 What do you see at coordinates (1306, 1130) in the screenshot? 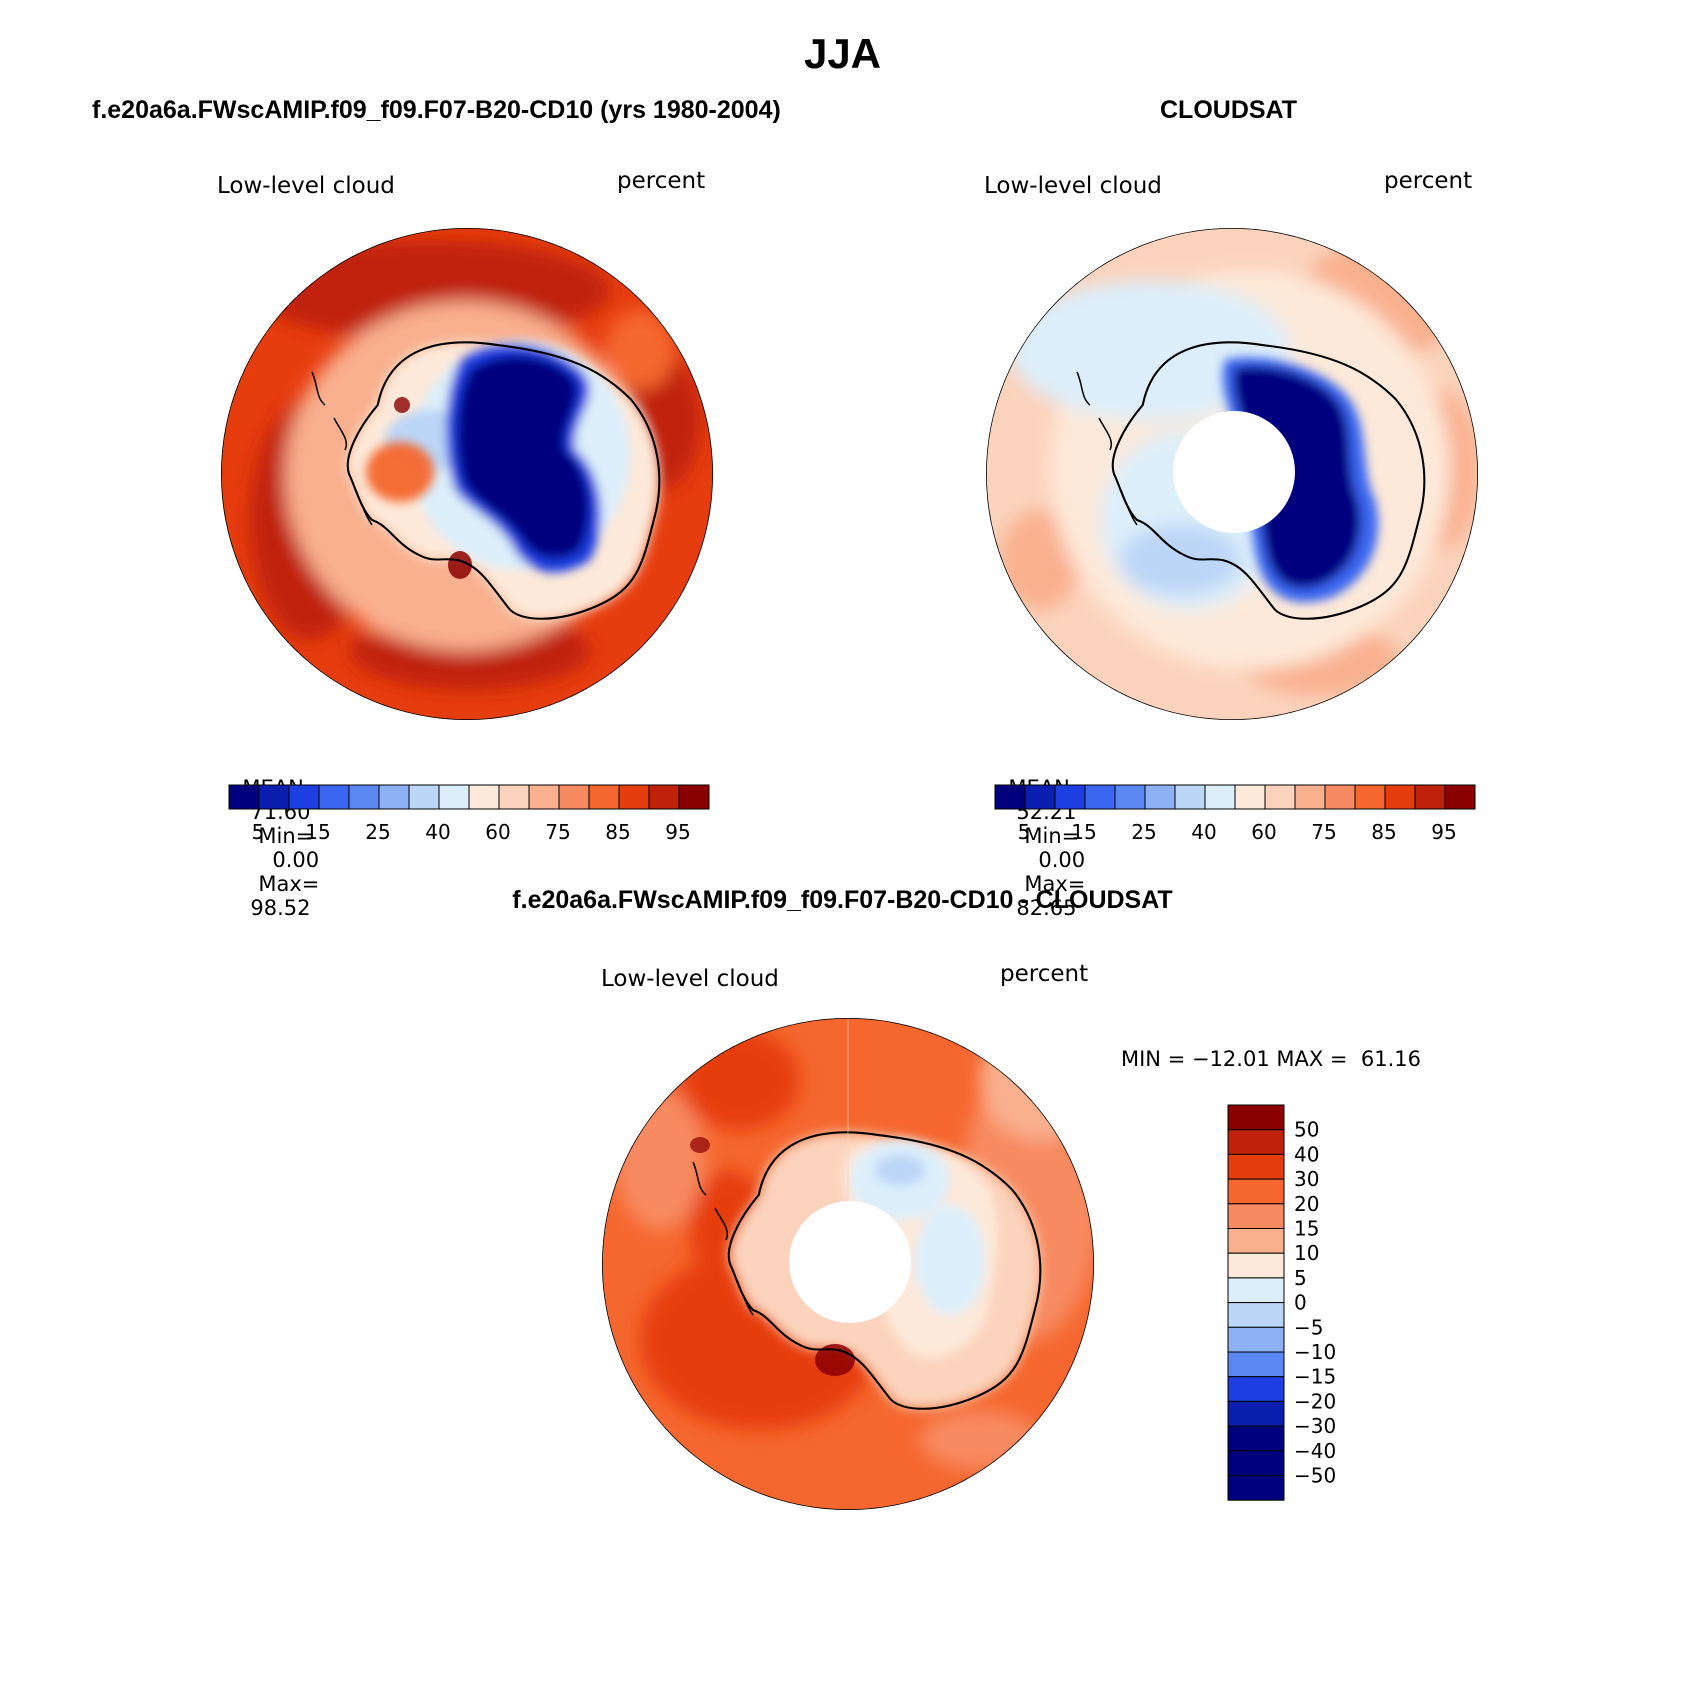
I see `colorbar-tick-label: 50` at bounding box center [1306, 1130].